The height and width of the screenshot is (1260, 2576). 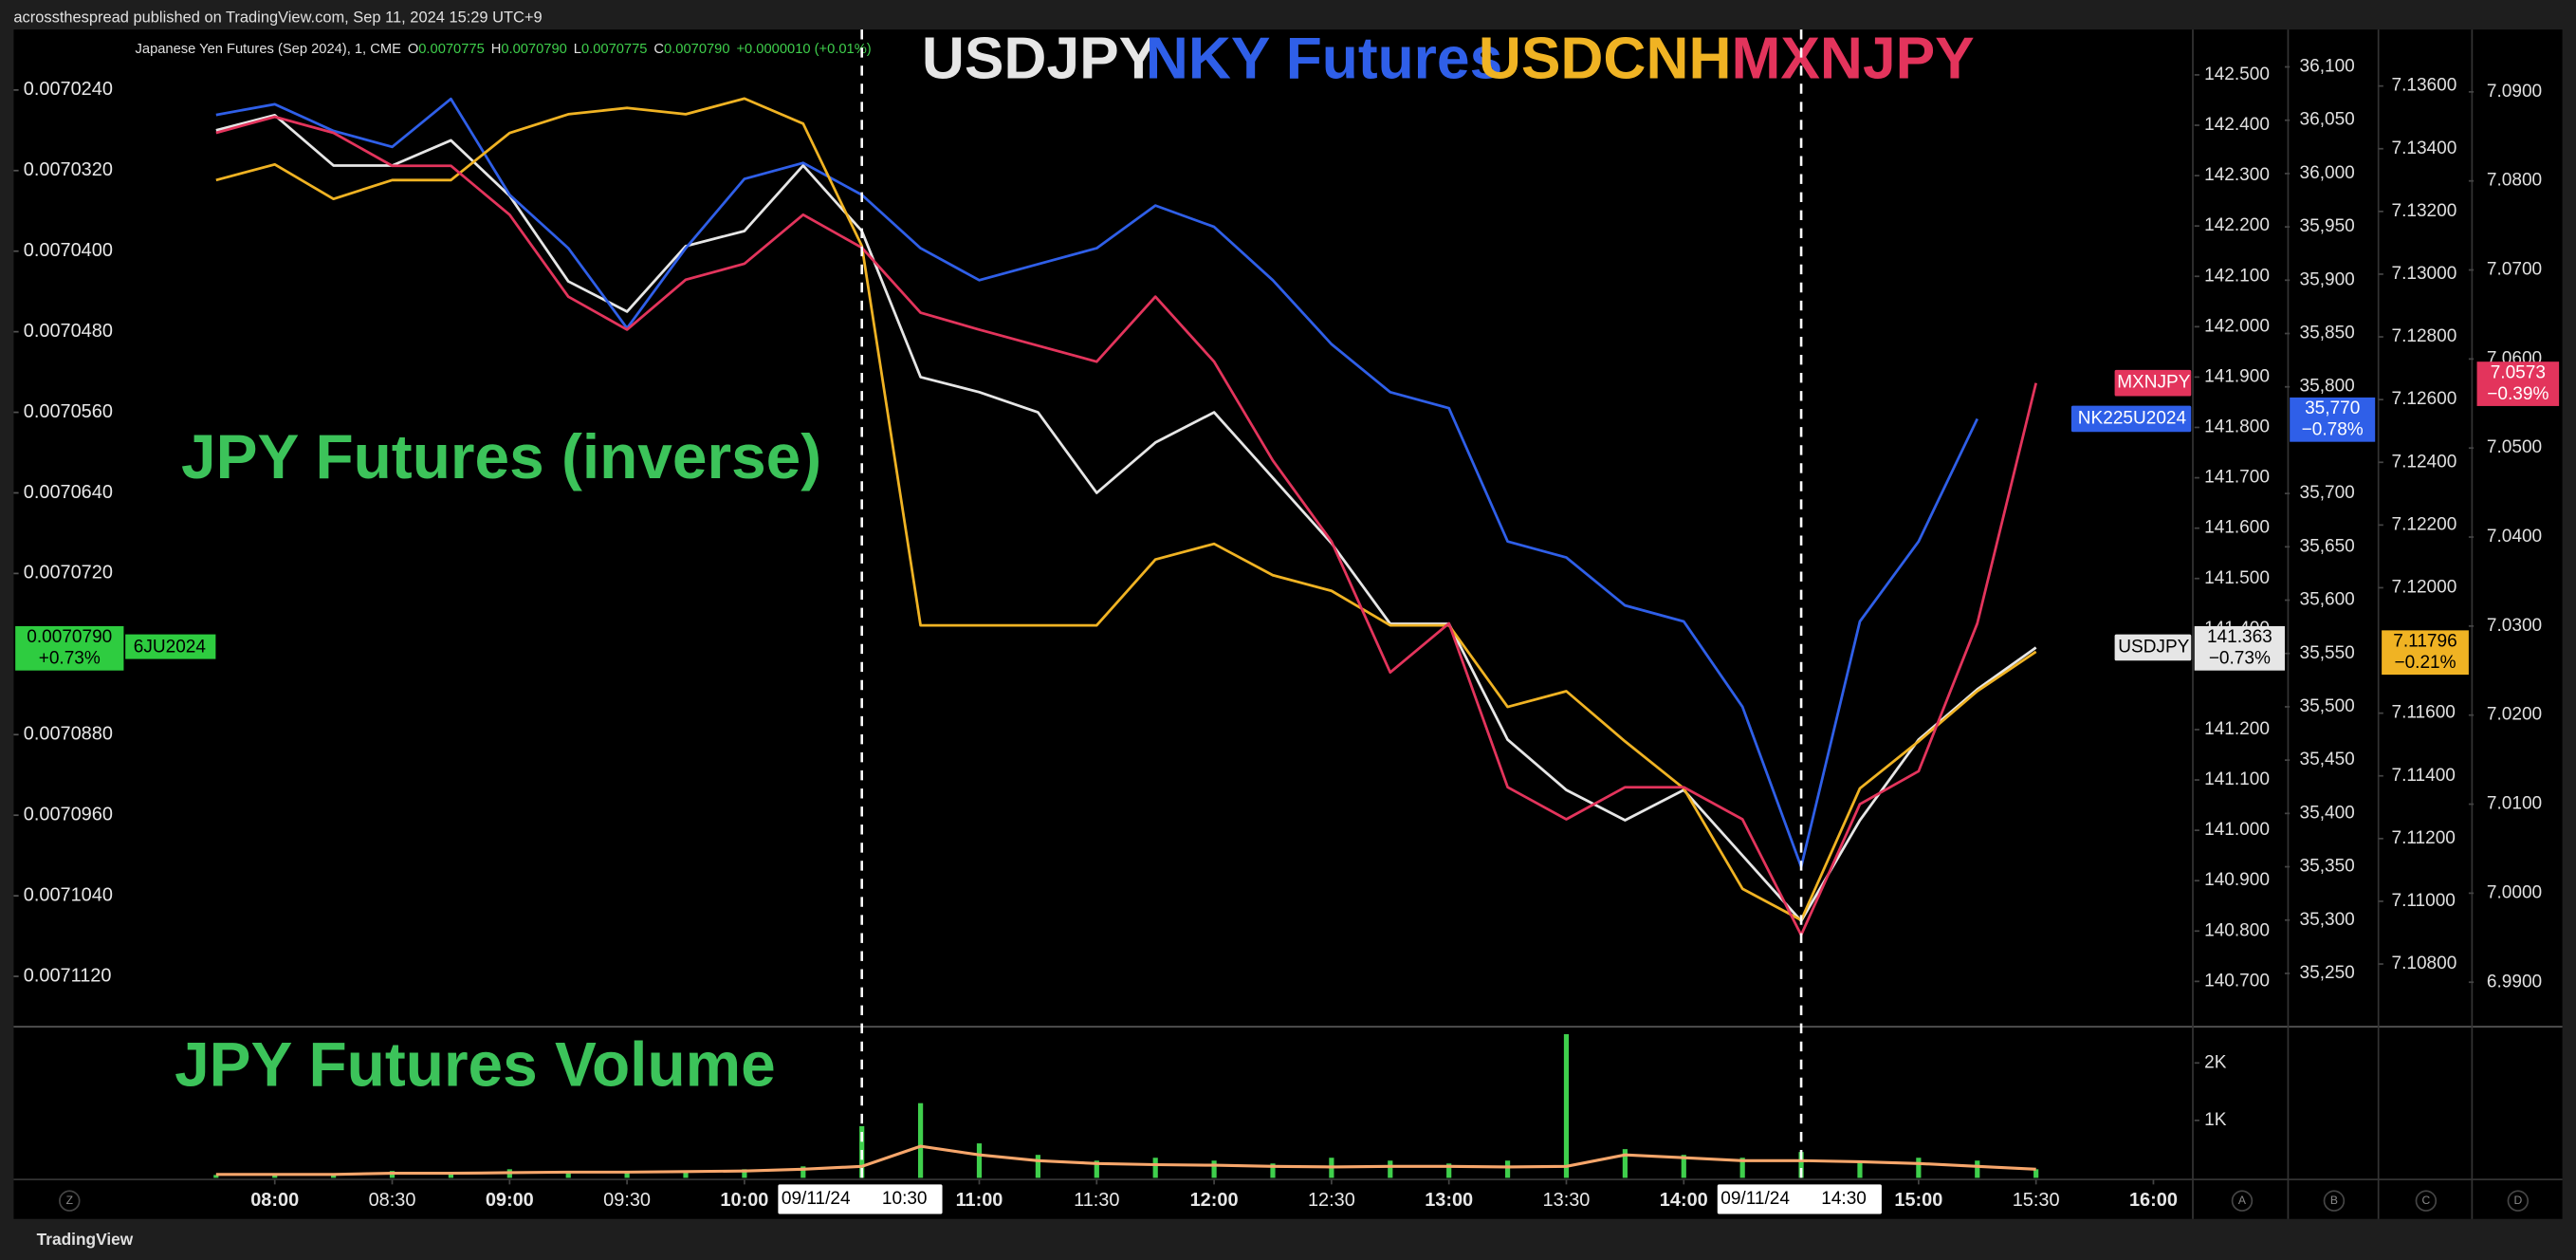 I want to click on y-tick-label: 142.500, so click(x=2237, y=74).